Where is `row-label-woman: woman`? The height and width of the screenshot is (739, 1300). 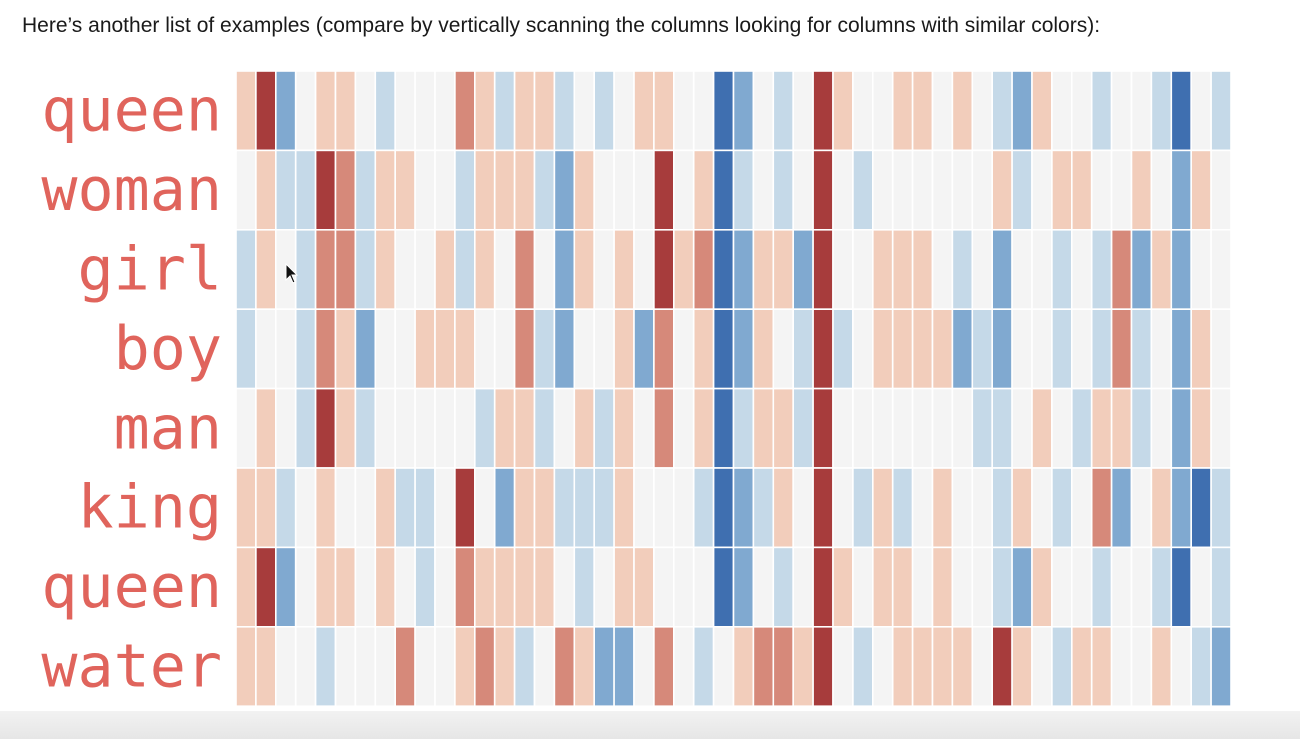
row-label-woman: woman is located at coordinates (131, 190).